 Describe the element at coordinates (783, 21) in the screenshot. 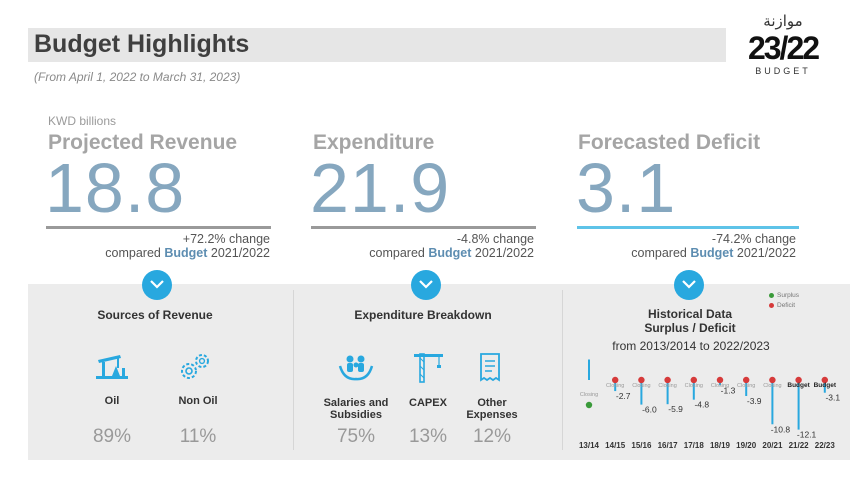

I see `logo-arabic-text: موازنة` at that location.